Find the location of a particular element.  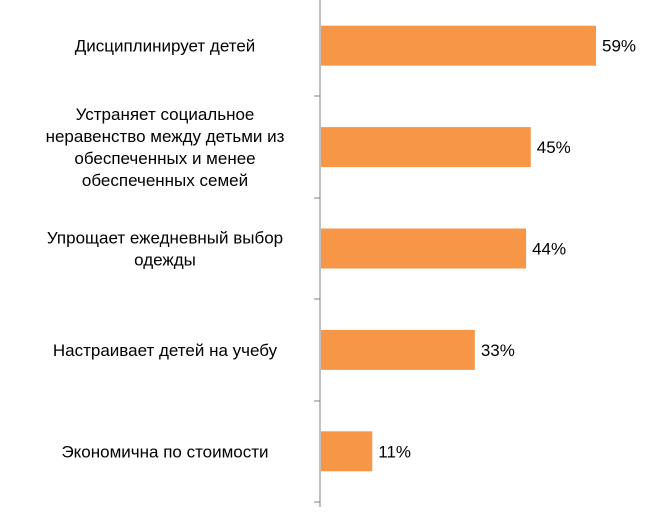

value-label: 45% is located at coordinates (554, 147).